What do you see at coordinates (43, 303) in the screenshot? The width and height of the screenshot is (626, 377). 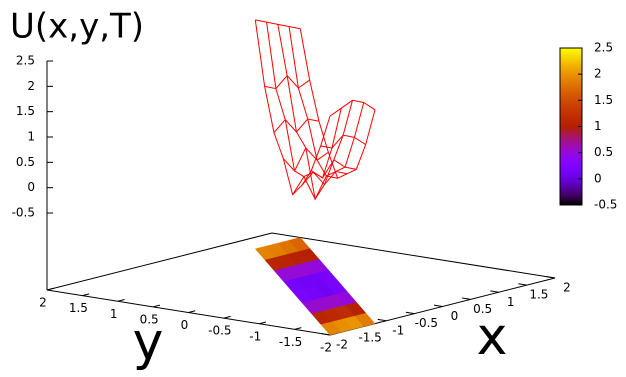 I see `y-tick-label: 2` at bounding box center [43, 303].